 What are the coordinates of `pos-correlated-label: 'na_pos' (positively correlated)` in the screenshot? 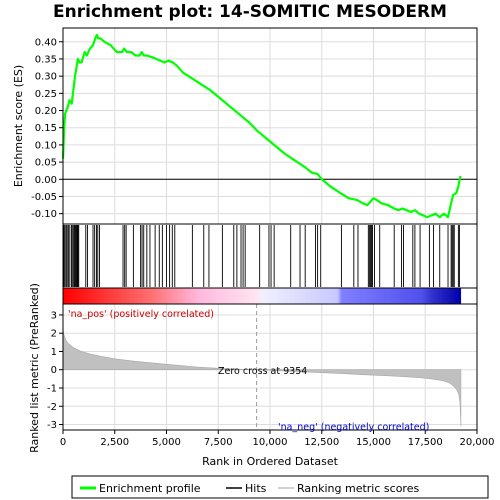 It's located at (141, 314).